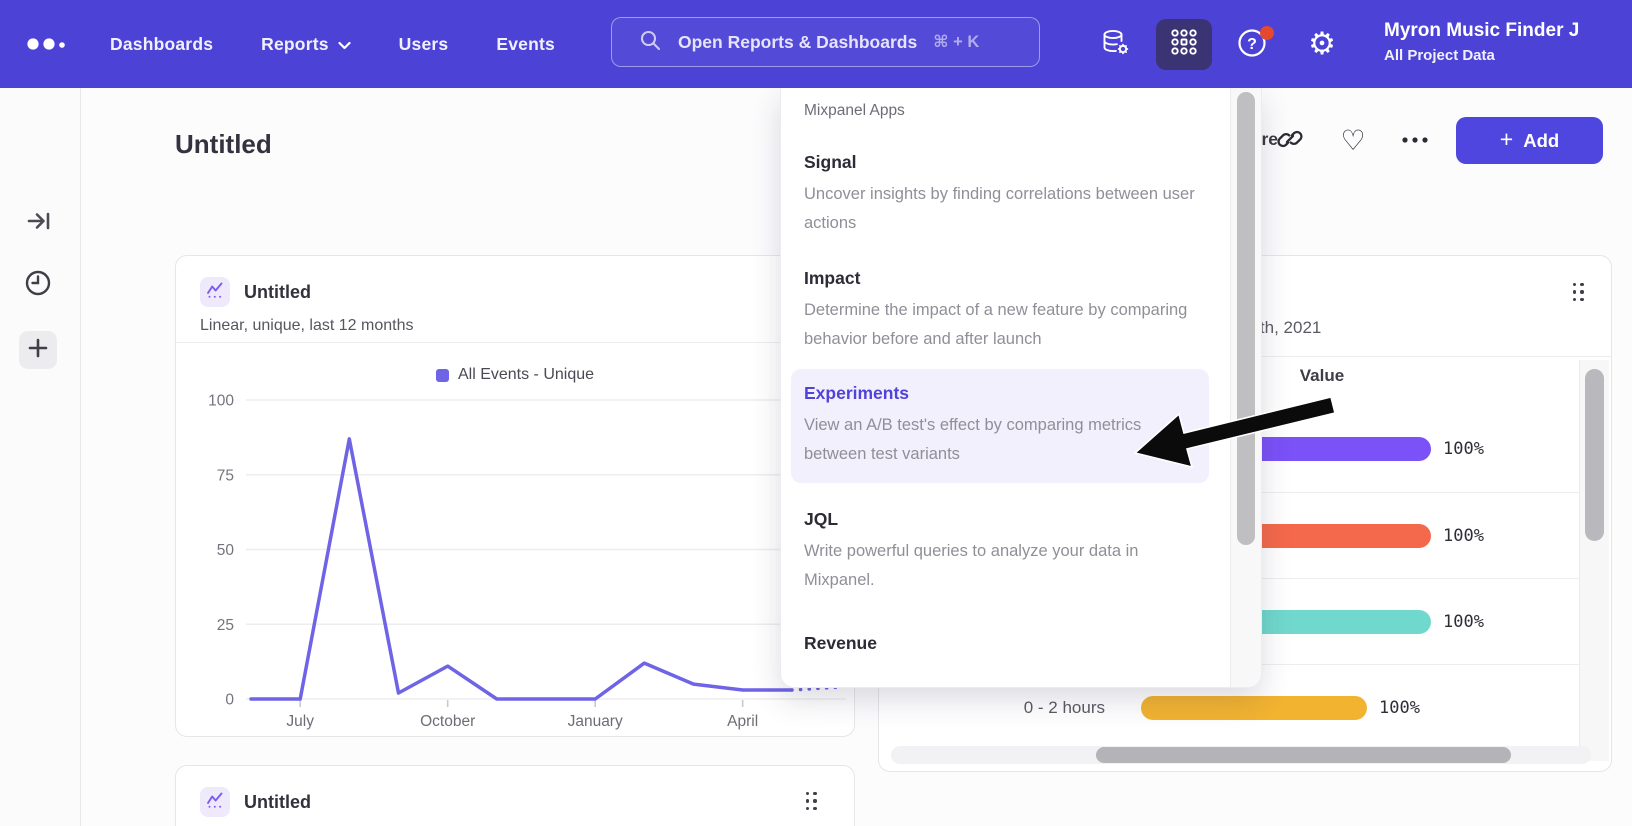 This screenshot has height=826, width=1632. I want to click on favorite-button: ♡, so click(1353, 141).